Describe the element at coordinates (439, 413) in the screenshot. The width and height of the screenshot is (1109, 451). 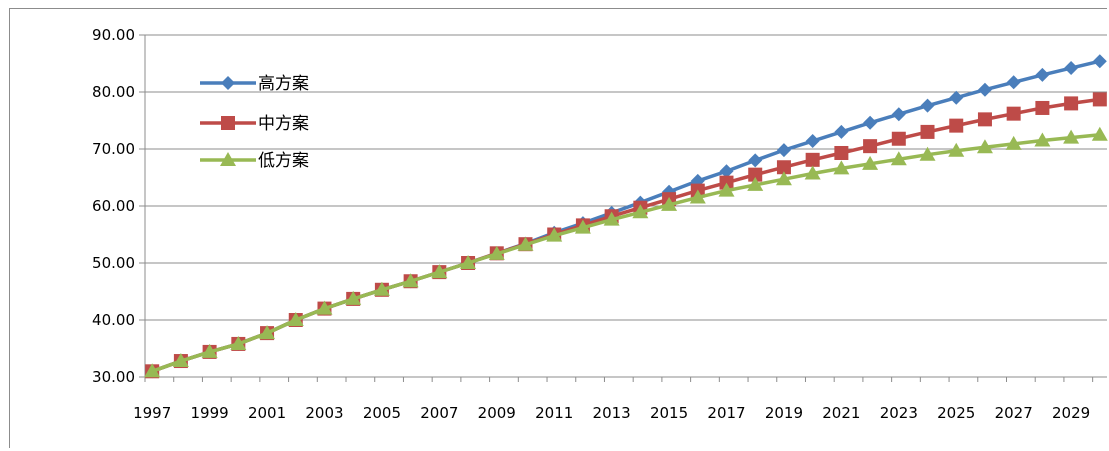
I see `x-tick-label: 2007` at that location.